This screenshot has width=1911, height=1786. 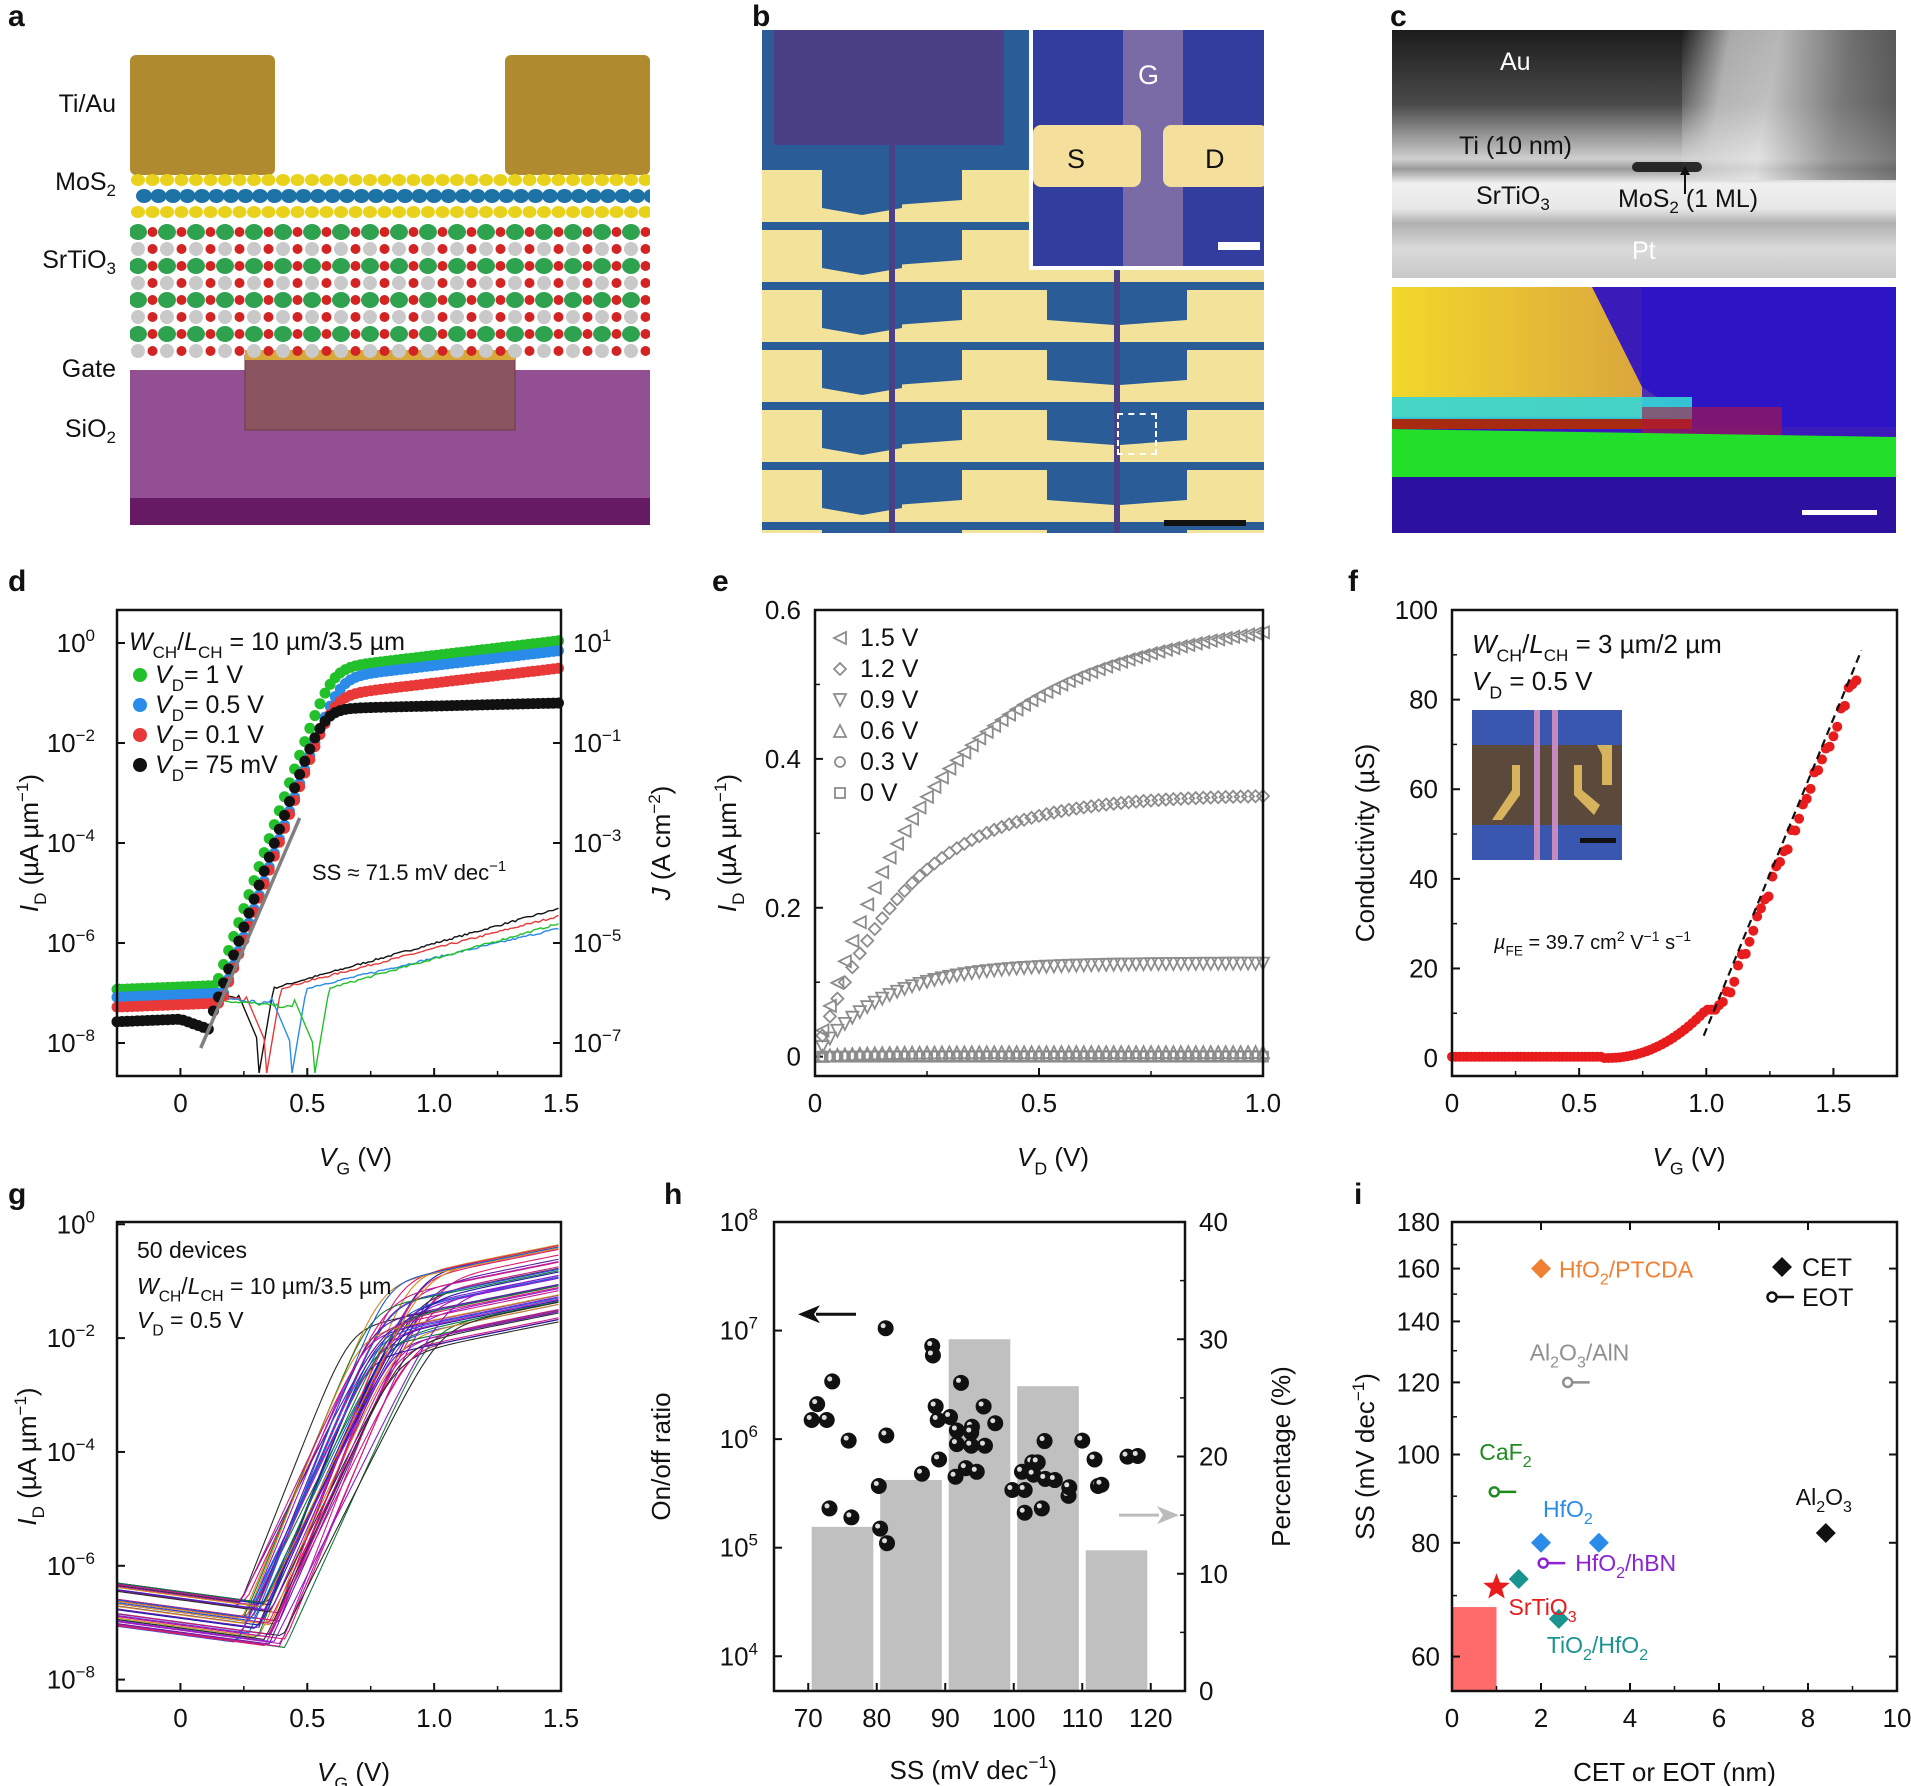 I want to click on x-tick-label: 0.5, so click(x=1039, y=1103).